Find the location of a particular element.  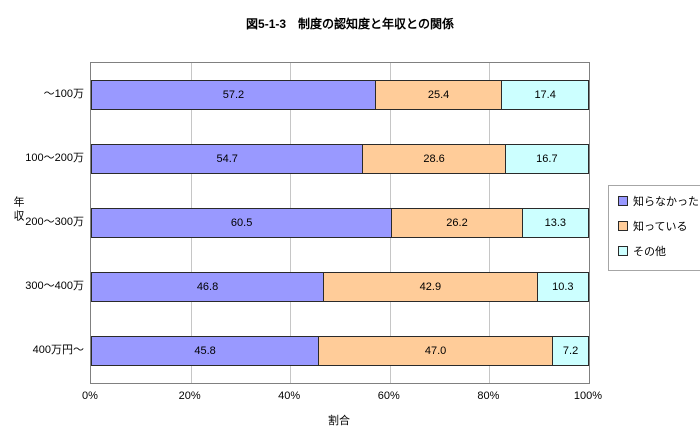

bar-segment-その他: 13.3 is located at coordinates (555, 223).